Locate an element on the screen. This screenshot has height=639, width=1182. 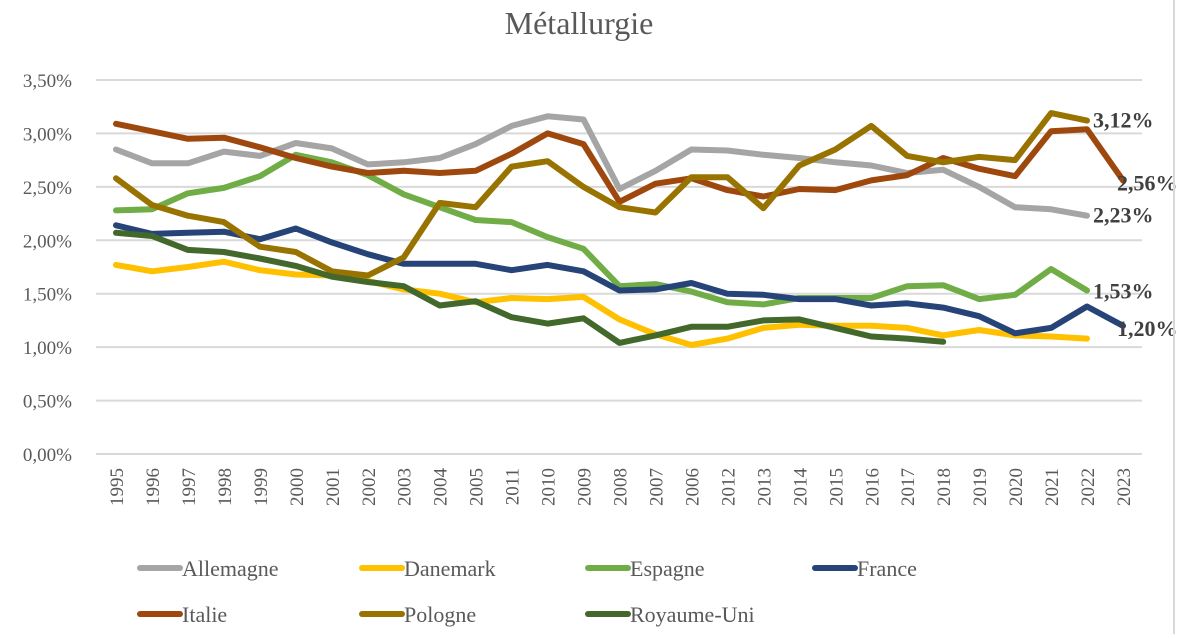
data-label-pologne: 3,12% is located at coordinates (1123, 120).